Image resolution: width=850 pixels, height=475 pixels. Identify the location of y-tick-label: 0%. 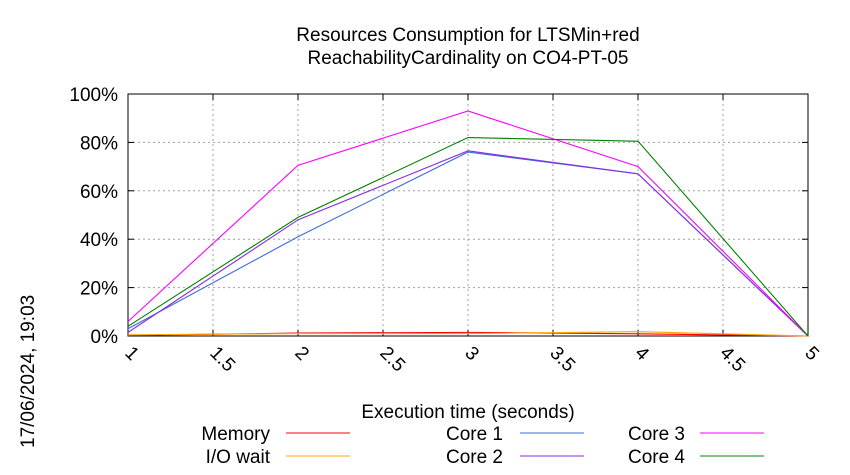
(105, 337).